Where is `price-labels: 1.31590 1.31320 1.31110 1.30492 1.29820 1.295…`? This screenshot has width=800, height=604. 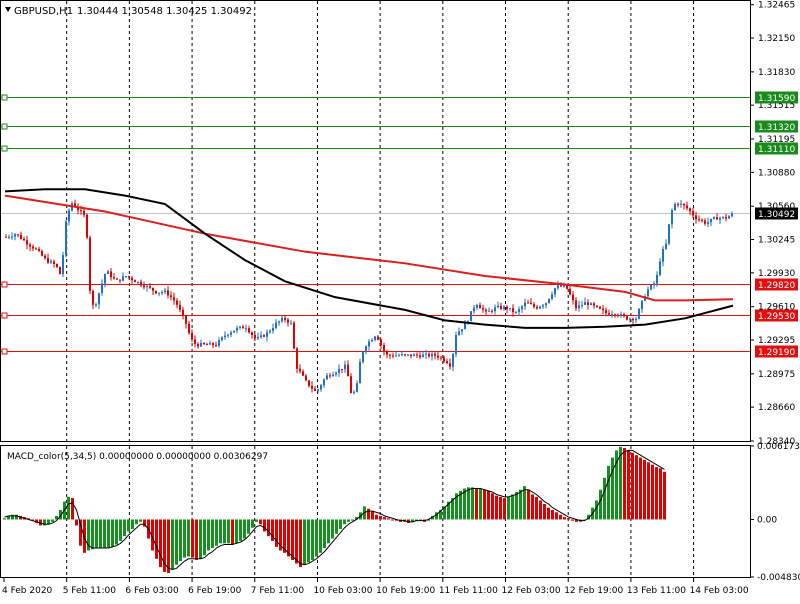 price-labels: 1.31590 1.31320 1.31110 1.30492 1.29820 1.295… is located at coordinates (776, 224).